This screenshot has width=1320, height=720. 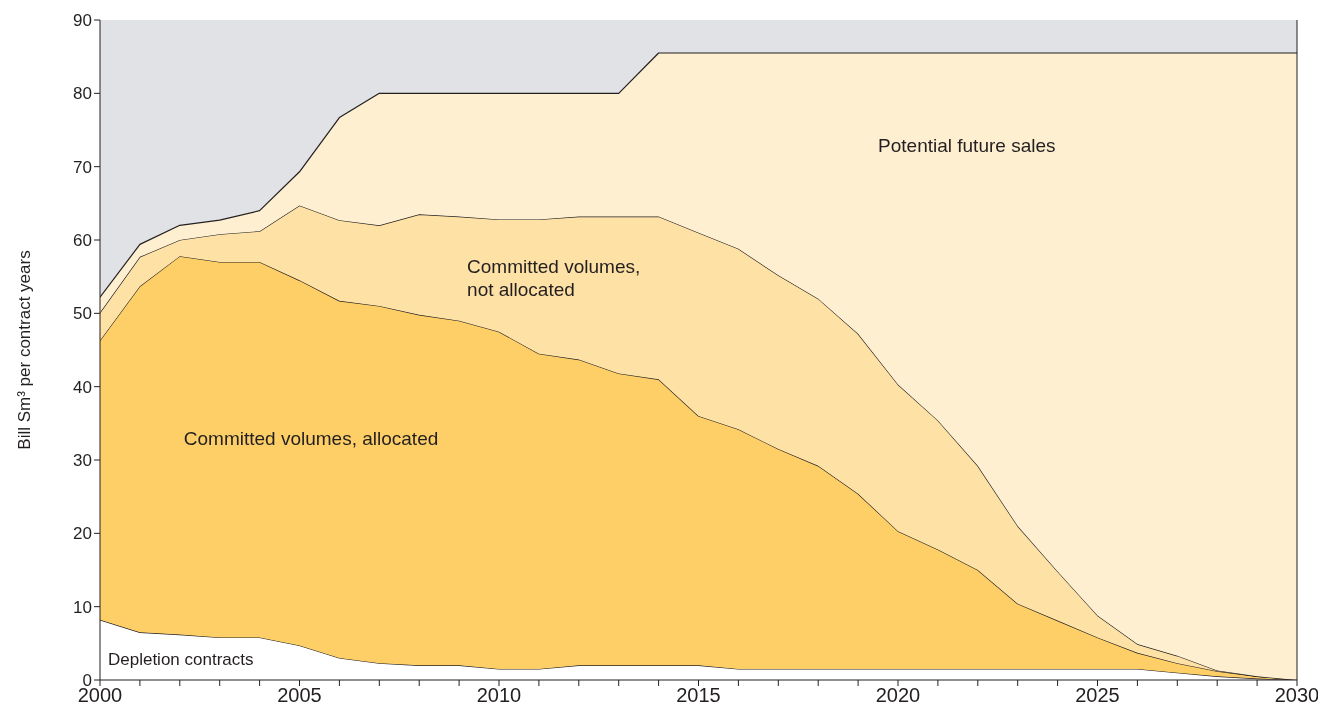 I want to click on y-tick-label: 20, so click(x=82, y=534).